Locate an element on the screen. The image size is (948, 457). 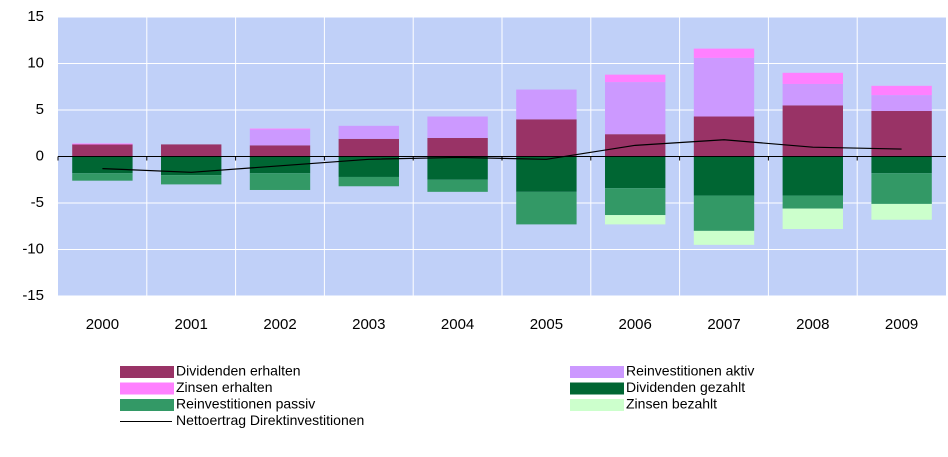
x-tick-label: 2000 is located at coordinates (102, 324).